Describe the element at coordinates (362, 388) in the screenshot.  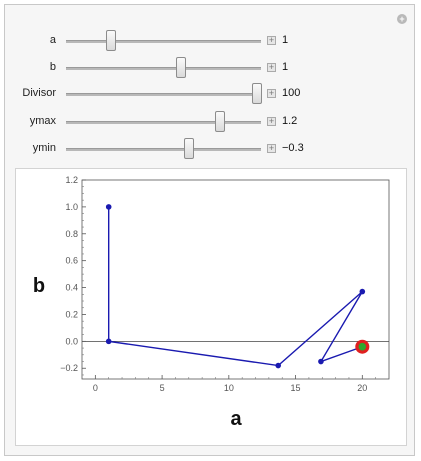
I see `x-tick-label: 20` at that location.